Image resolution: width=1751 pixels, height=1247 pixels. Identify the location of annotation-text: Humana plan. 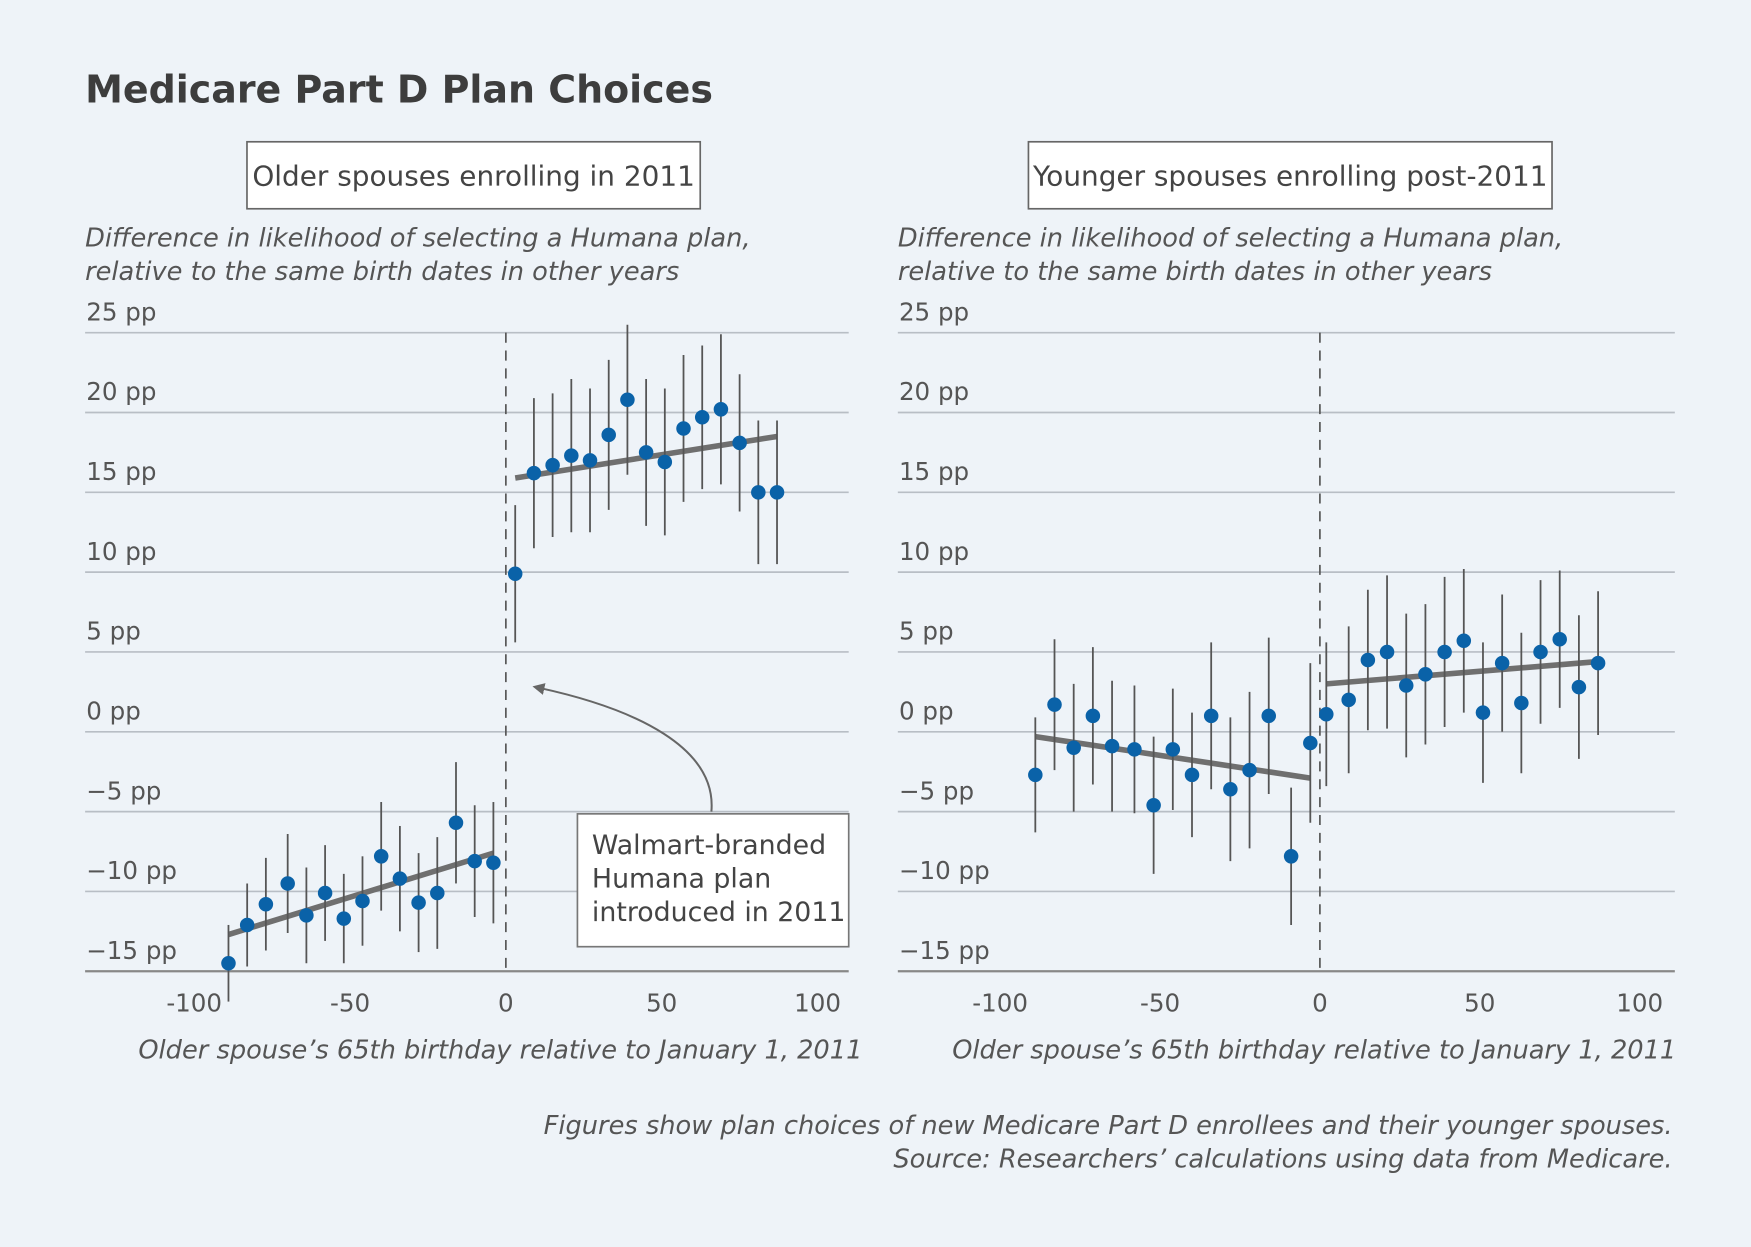
(681, 879).